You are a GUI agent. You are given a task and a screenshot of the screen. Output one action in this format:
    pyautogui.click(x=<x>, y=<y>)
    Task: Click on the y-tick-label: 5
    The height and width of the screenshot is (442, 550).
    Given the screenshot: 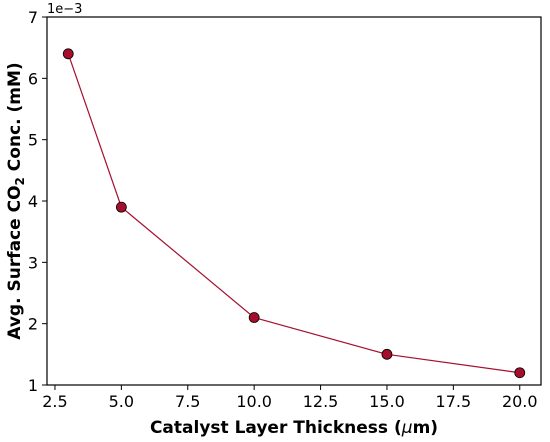 What is the action you would take?
    pyautogui.click(x=33, y=140)
    